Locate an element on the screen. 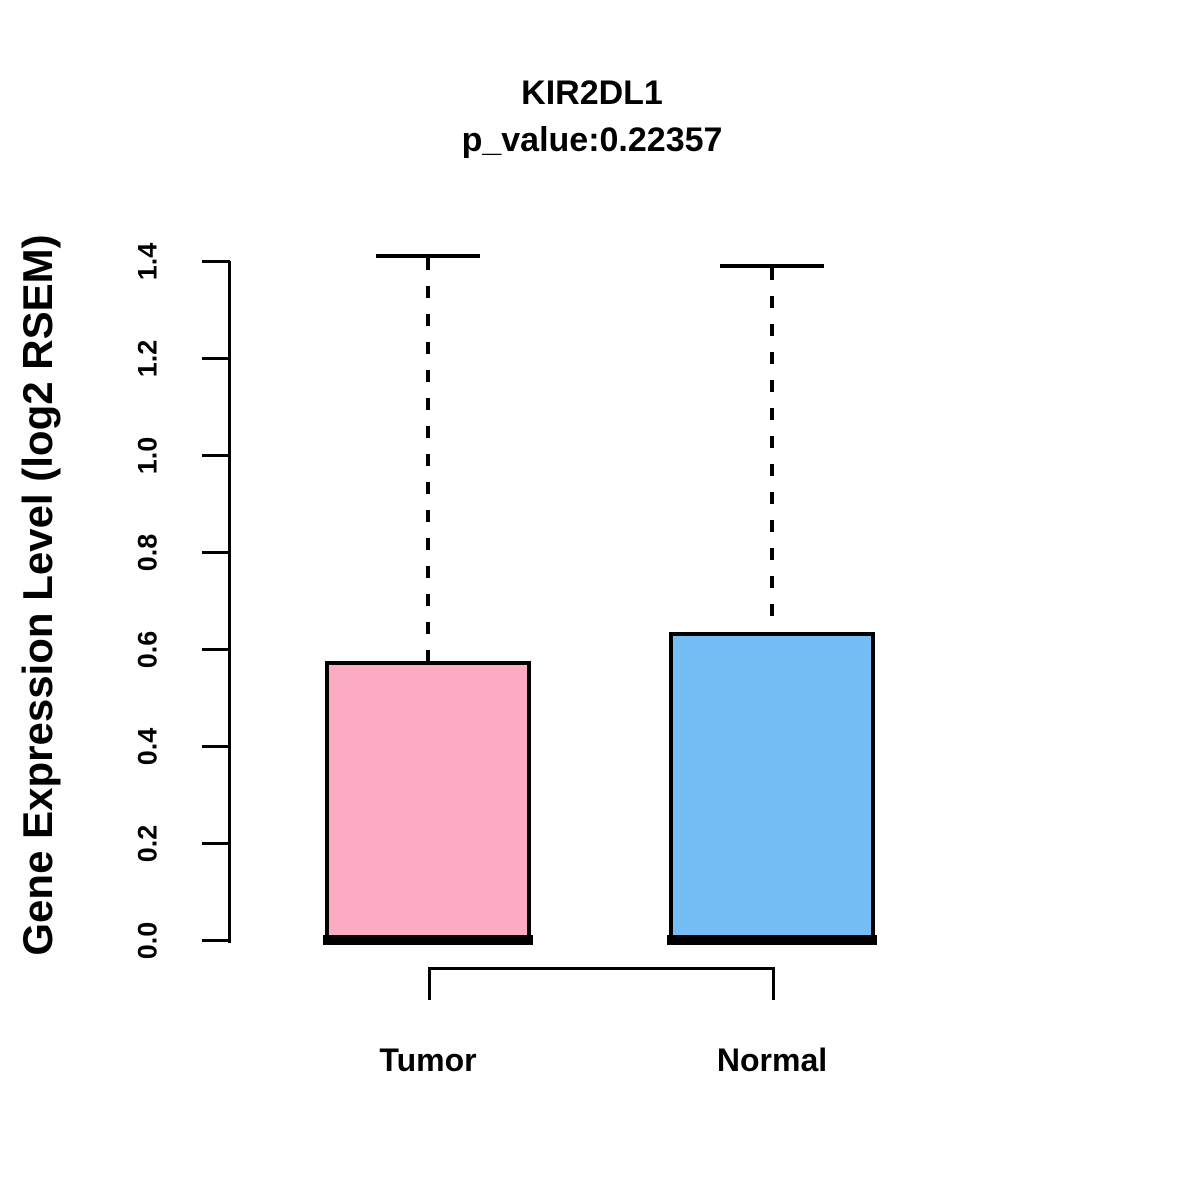  normal-whisker-dashed-line is located at coordinates (772, 450).